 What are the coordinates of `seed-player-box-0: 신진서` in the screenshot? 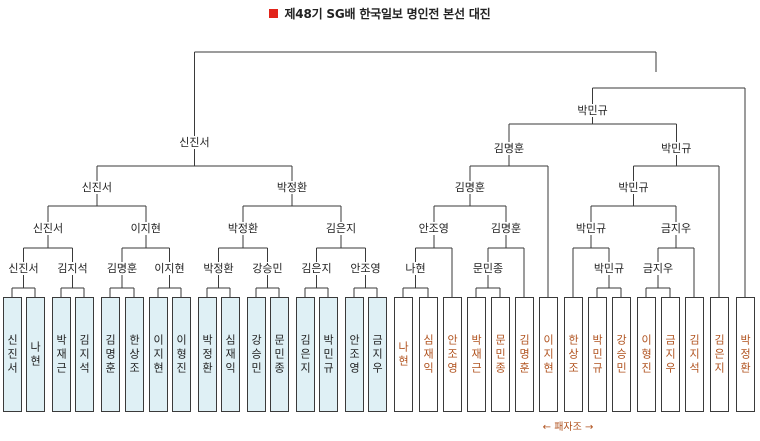 It's located at (12, 354).